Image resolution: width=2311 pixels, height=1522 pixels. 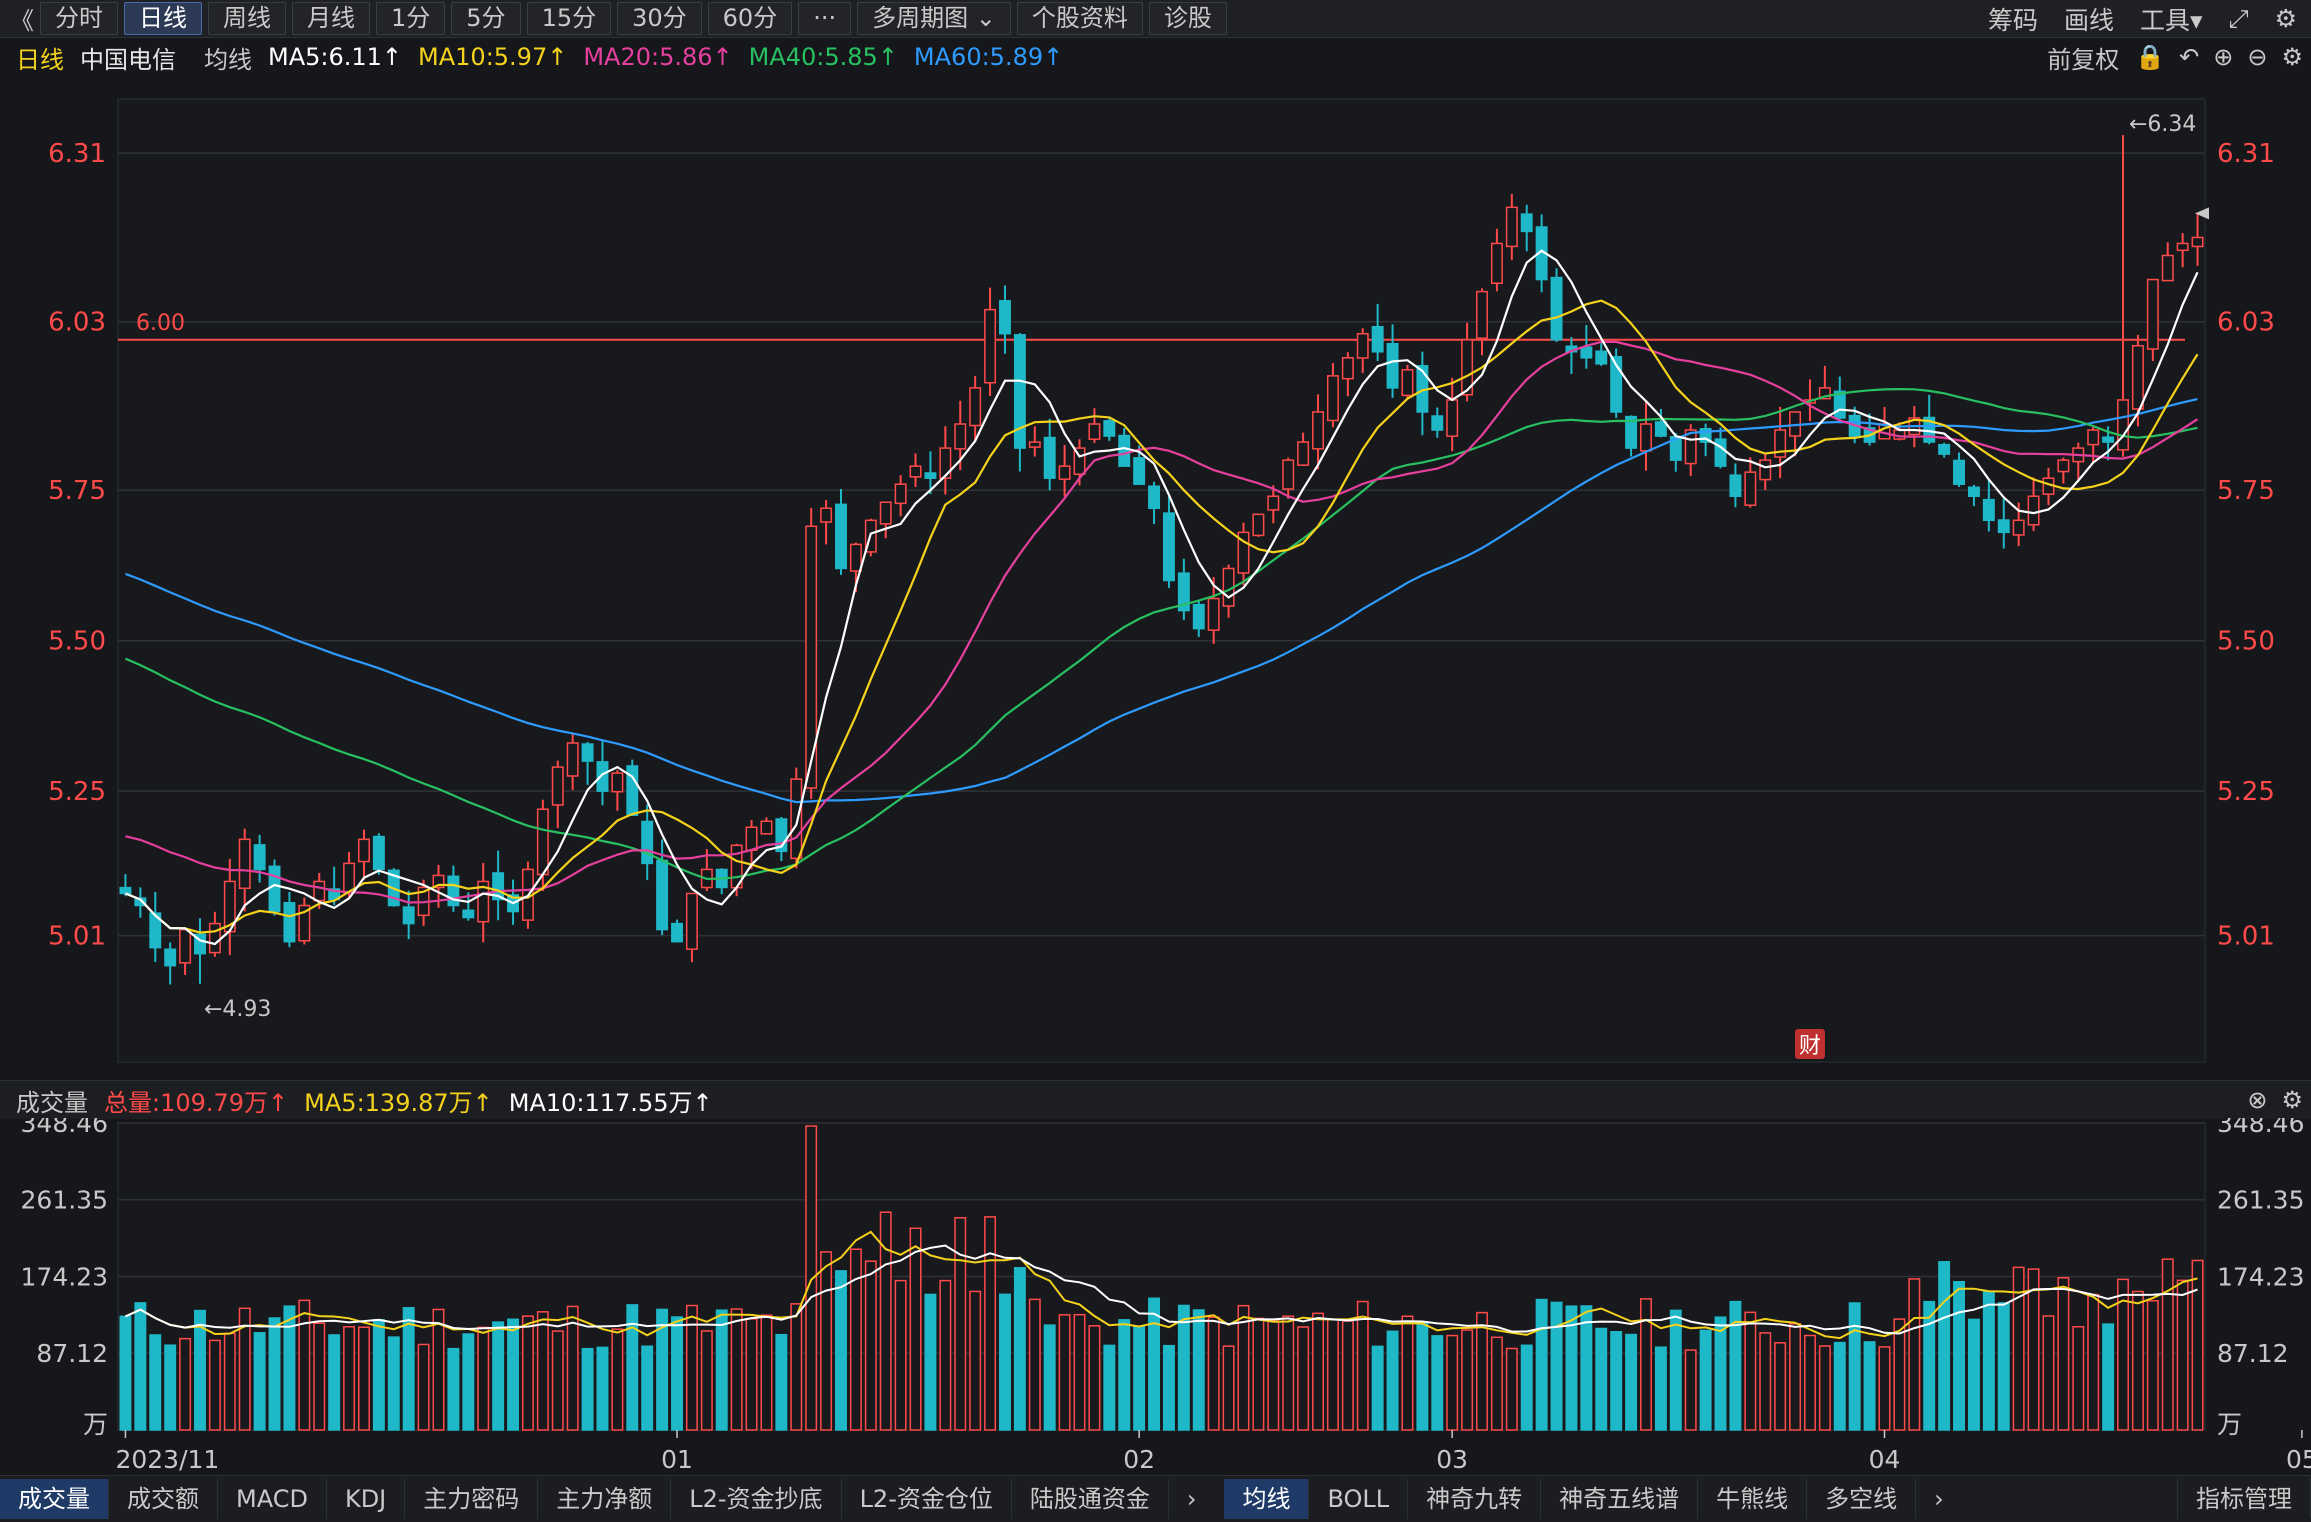 I want to click on tab-period: 个股资料, so click(x=1079, y=18).